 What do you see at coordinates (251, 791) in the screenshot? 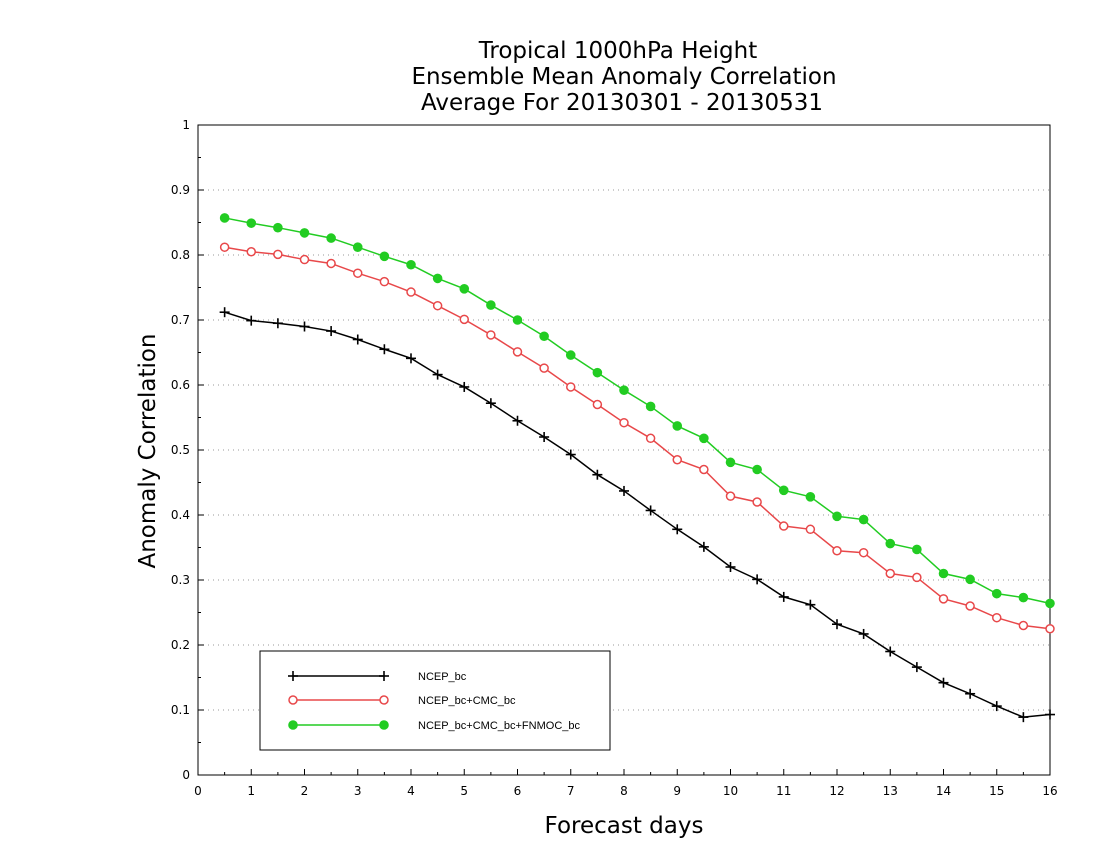
I see `x-tick-label: 1` at bounding box center [251, 791].